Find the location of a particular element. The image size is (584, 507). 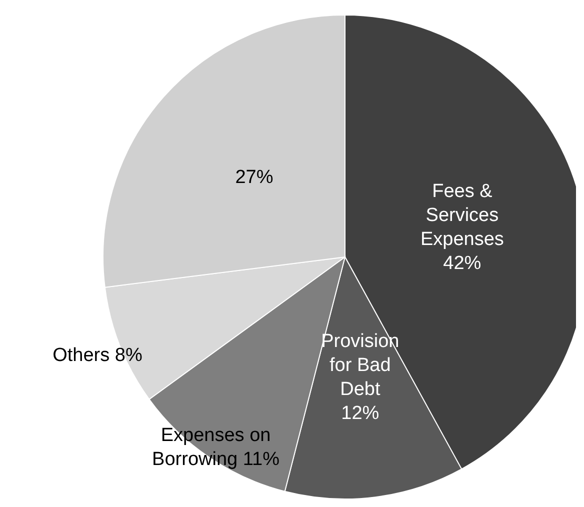

slice-label: Others 8% is located at coordinates (97, 355).